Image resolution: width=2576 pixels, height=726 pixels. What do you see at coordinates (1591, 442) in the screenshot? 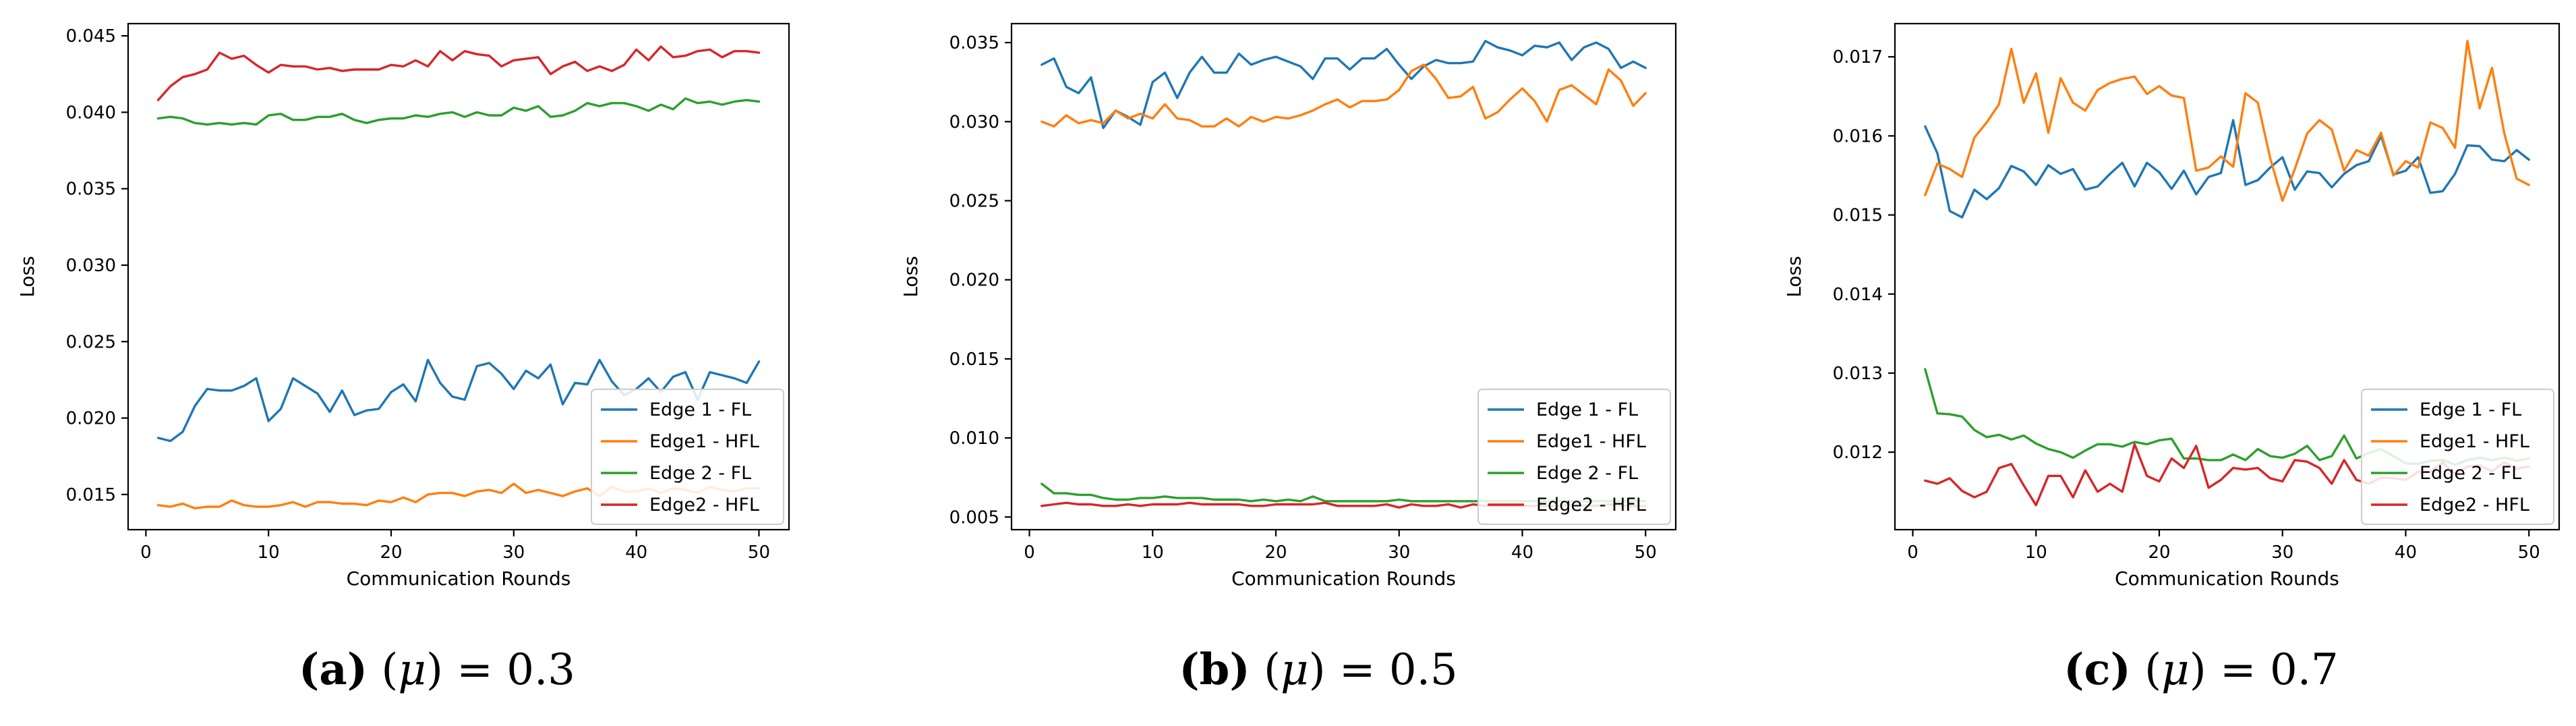
I see `legend-label-edge1-hfl-b: Edge1 - HFL` at bounding box center [1591, 442].